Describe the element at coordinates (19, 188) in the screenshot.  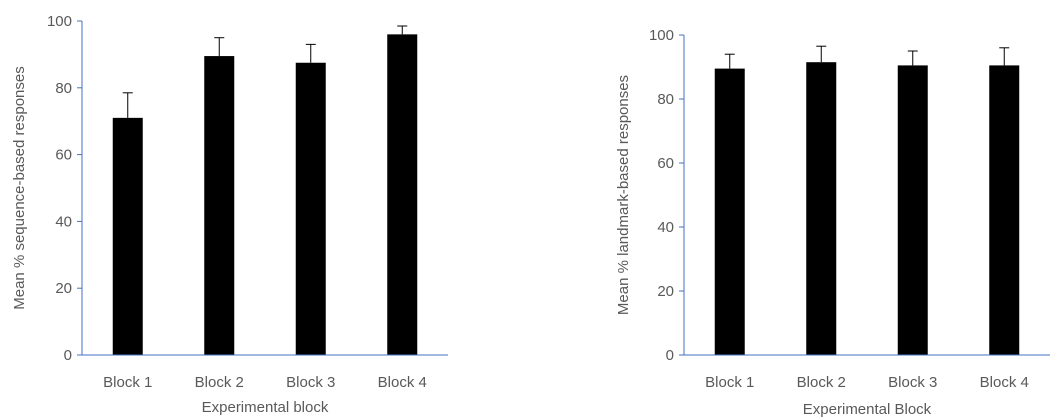
I see `y-axis-title: Mean % sequence-based responses` at that location.